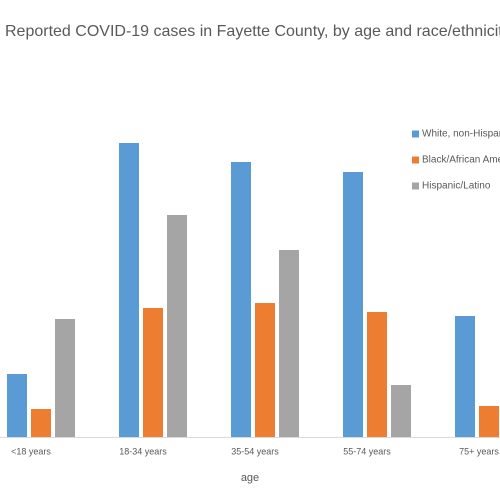 Image resolution: width=500 pixels, height=500 pixels. Describe the element at coordinates (456, 186) in the screenshot. I see `legend-label: Hispanic/Latino` at that location.